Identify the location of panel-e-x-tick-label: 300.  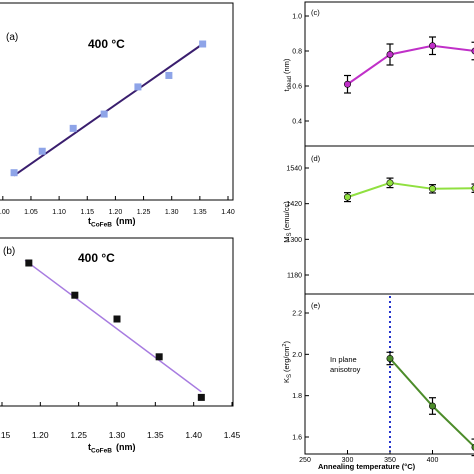
(348, 460).